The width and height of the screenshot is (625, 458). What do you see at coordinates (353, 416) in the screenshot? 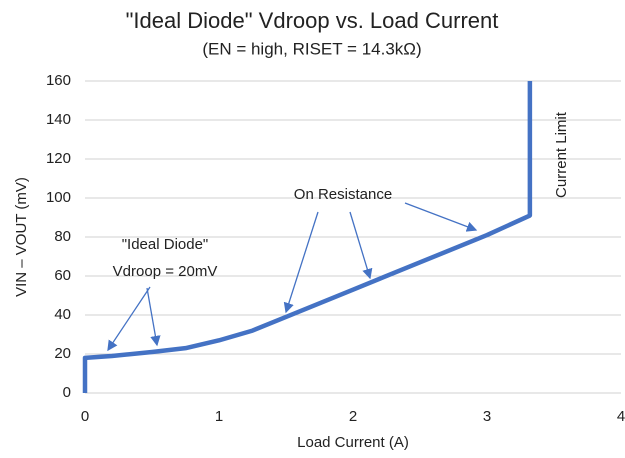
I see `x-tick-label: 2` at bounding box center [353, 416].